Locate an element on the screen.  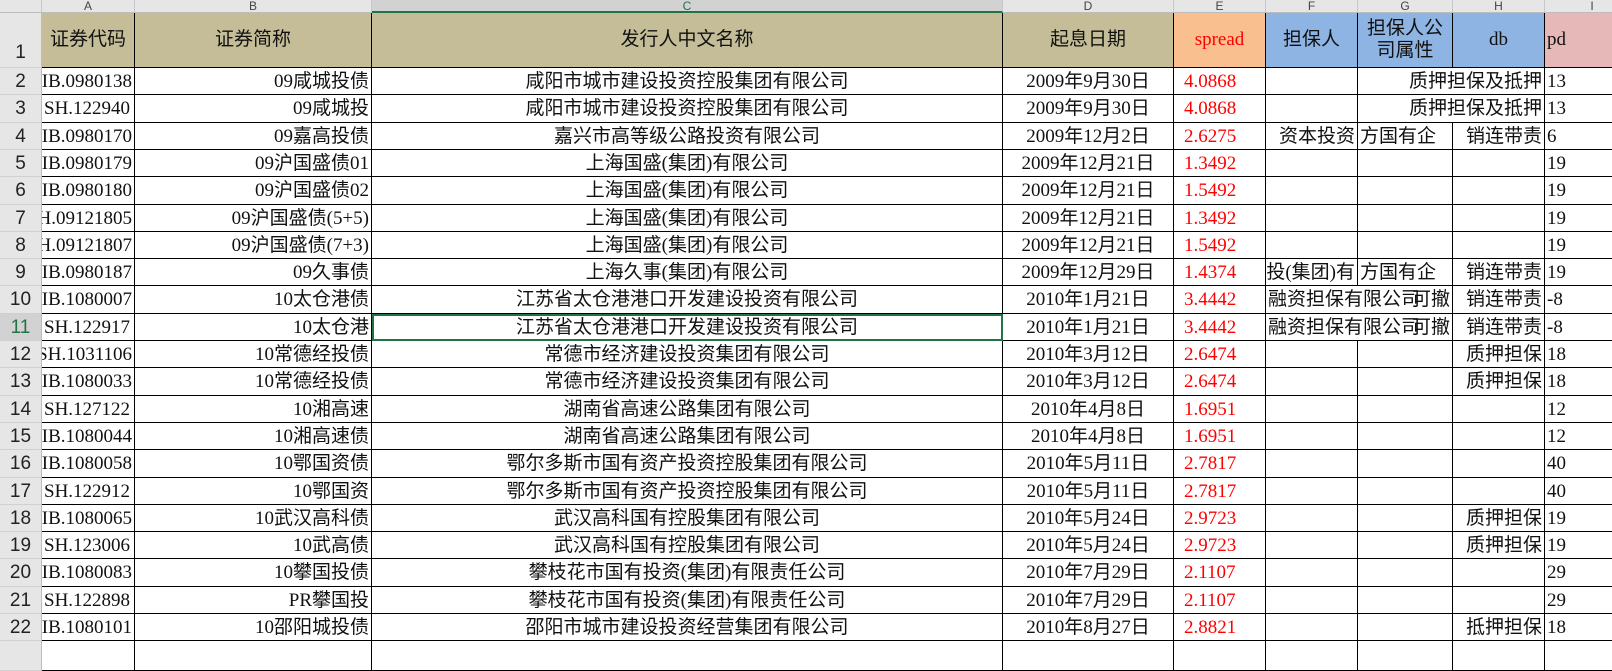
table-cell: 40 is located at coordinates (1578, 491).